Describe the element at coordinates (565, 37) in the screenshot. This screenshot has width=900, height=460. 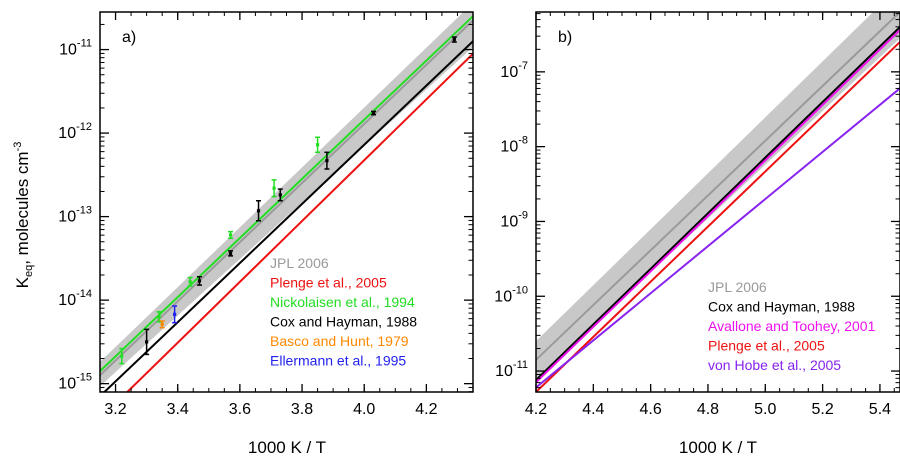
I see `panel-b-label: b)` at that location.